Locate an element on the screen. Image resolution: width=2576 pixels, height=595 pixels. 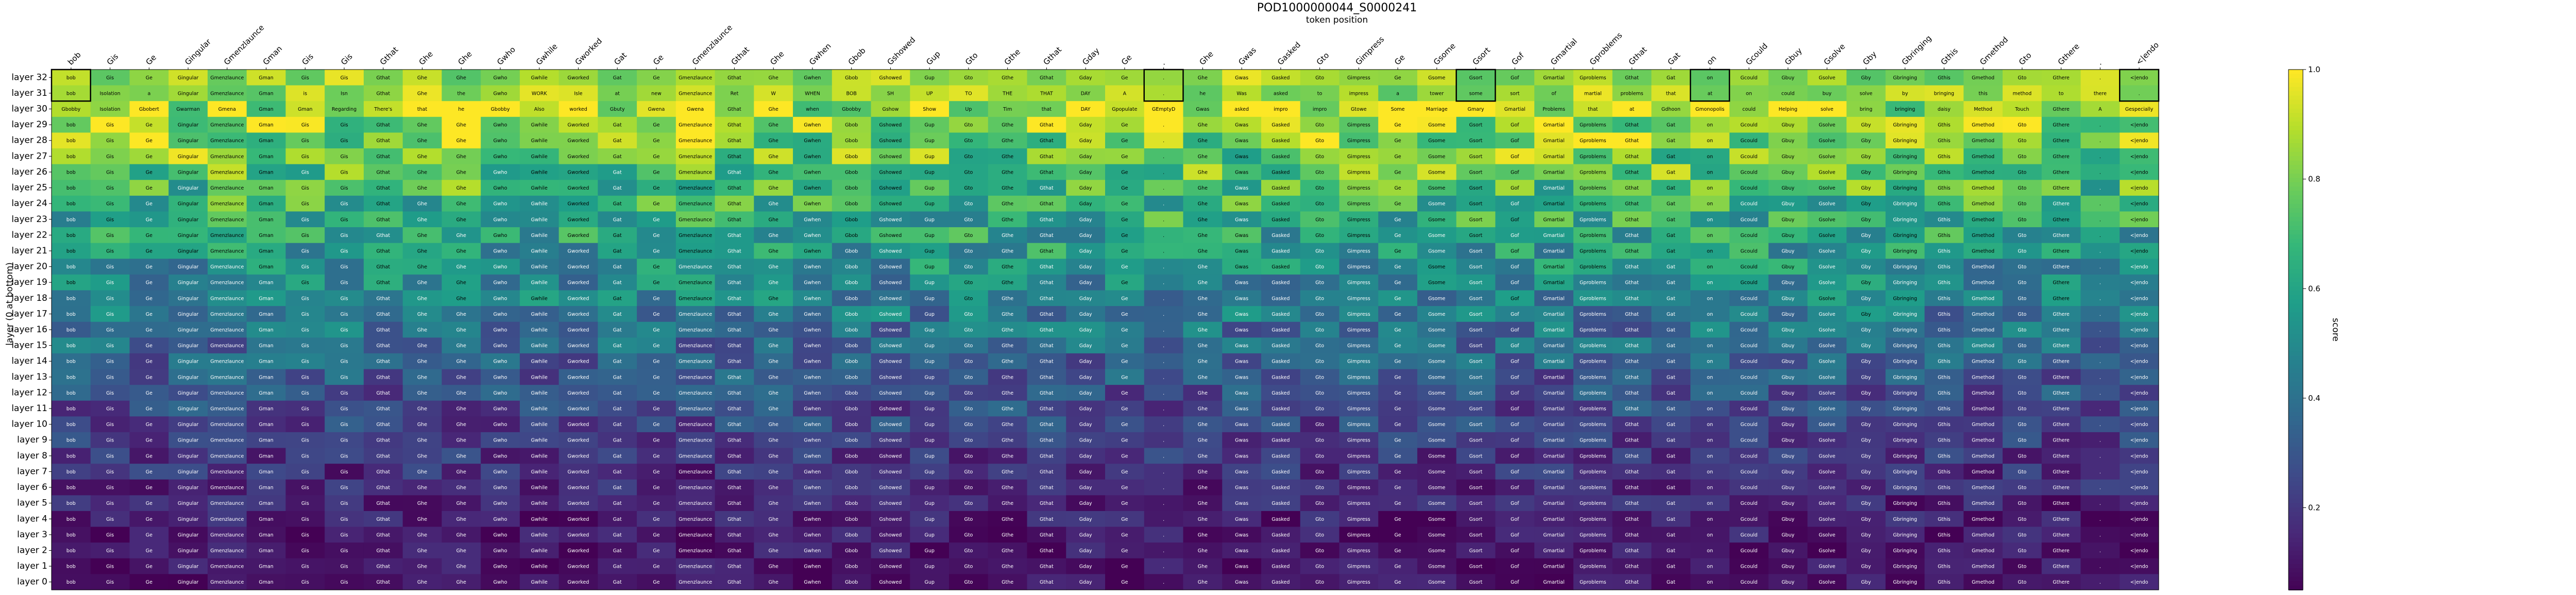
cell-label: Gworked is located at coordinates (578, 567).